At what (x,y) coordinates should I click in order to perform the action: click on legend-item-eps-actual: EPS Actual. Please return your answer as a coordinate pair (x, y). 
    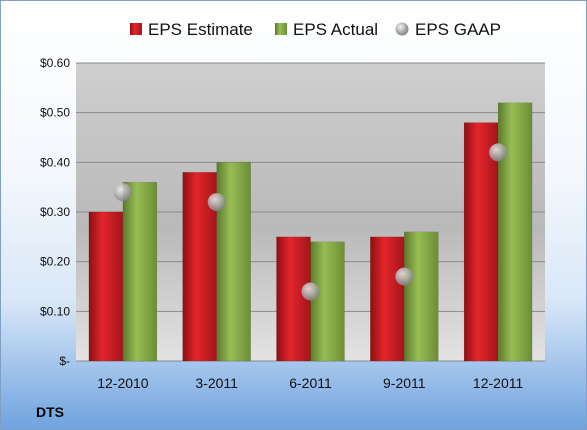
    Looking at the image, I should click on (326, 29).